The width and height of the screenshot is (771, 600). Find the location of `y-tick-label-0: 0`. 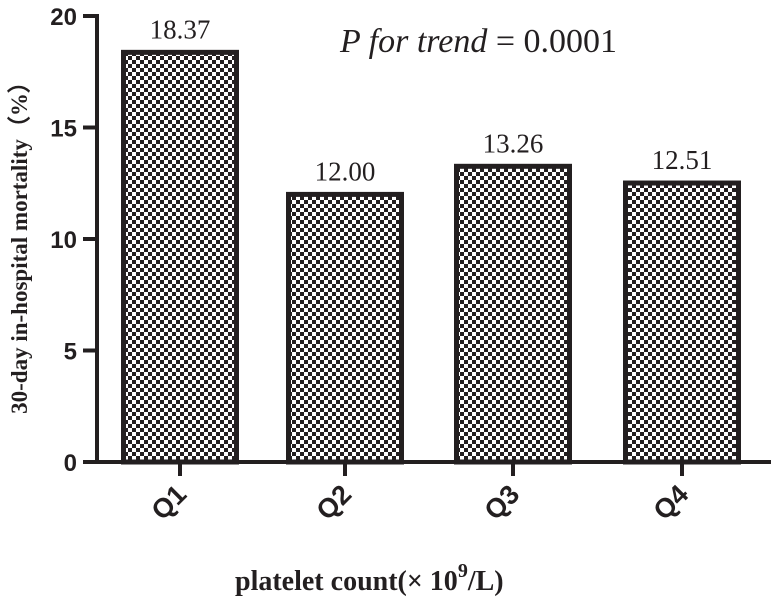

y-tick-label-0: 0 is located at coordinates (70, 463).